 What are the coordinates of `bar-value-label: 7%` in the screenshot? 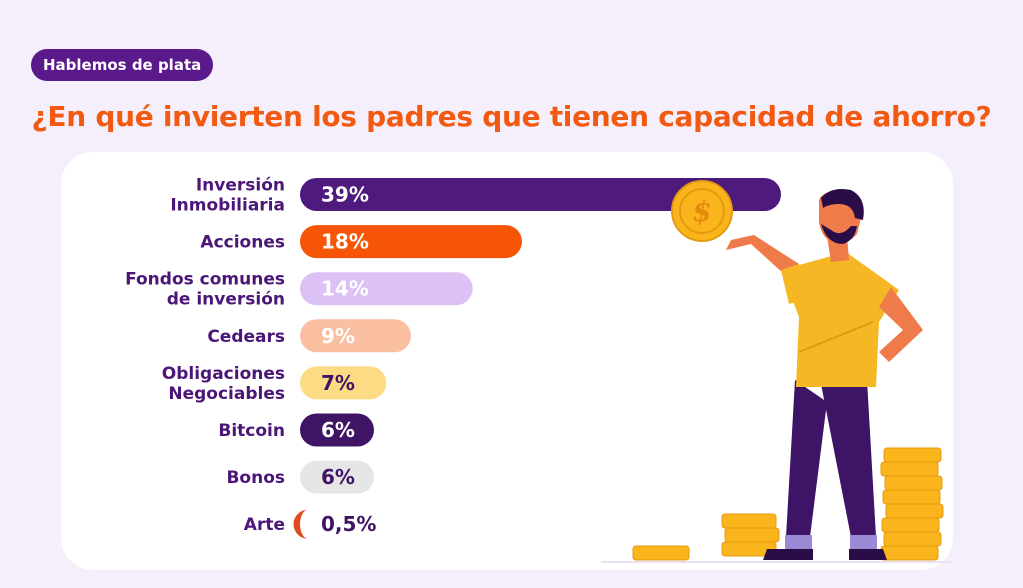 It's located at (338, 383).